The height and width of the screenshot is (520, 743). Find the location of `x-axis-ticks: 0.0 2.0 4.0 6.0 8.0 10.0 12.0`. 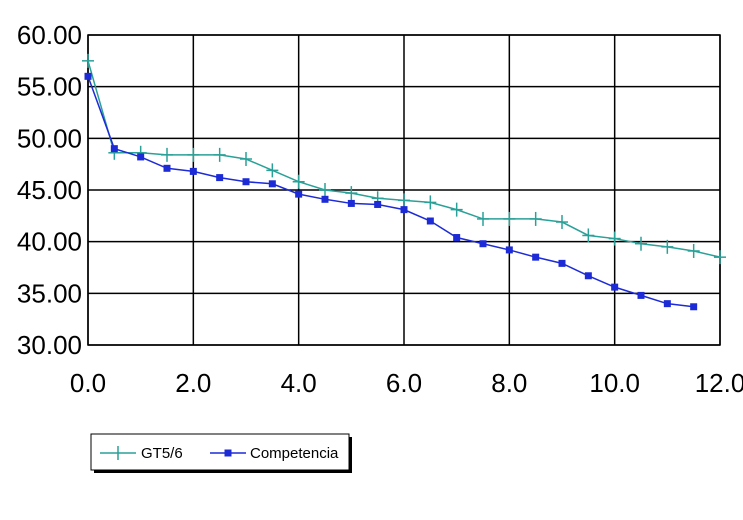

x-axis-ticks: 0.0 2.0 4.0 6.0 8.0 10.0 12.0 is located at coordinates (406, 383).